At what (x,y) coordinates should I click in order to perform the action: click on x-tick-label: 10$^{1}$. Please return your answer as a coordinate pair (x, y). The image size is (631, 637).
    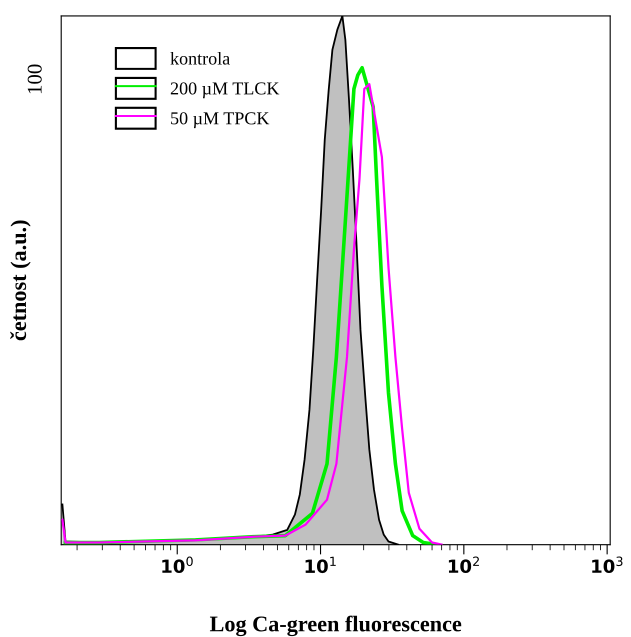
    Looking at the image, I should click on (321, 565).